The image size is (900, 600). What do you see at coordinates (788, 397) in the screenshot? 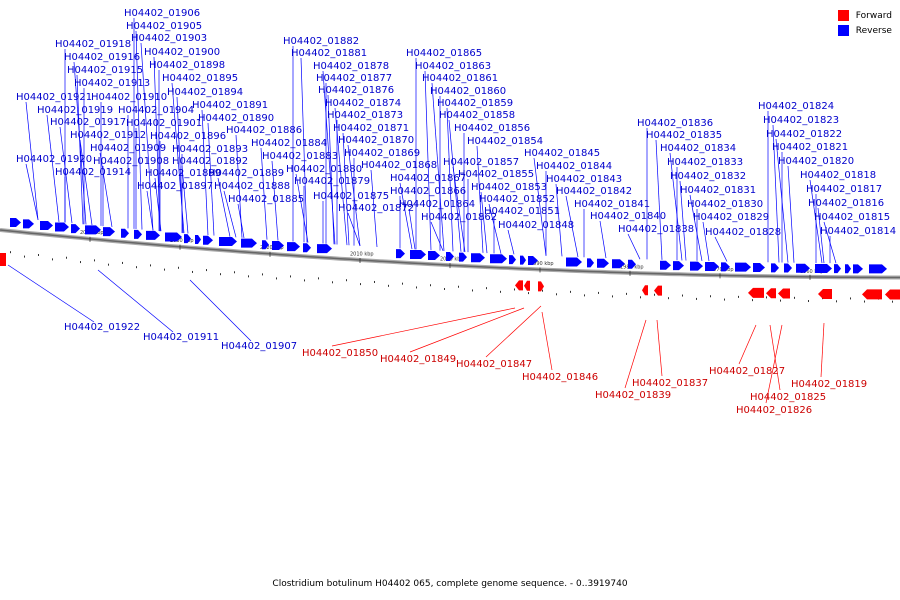
I see `gene-label-forward: H04402_01825` at bounding box center [788, 397].